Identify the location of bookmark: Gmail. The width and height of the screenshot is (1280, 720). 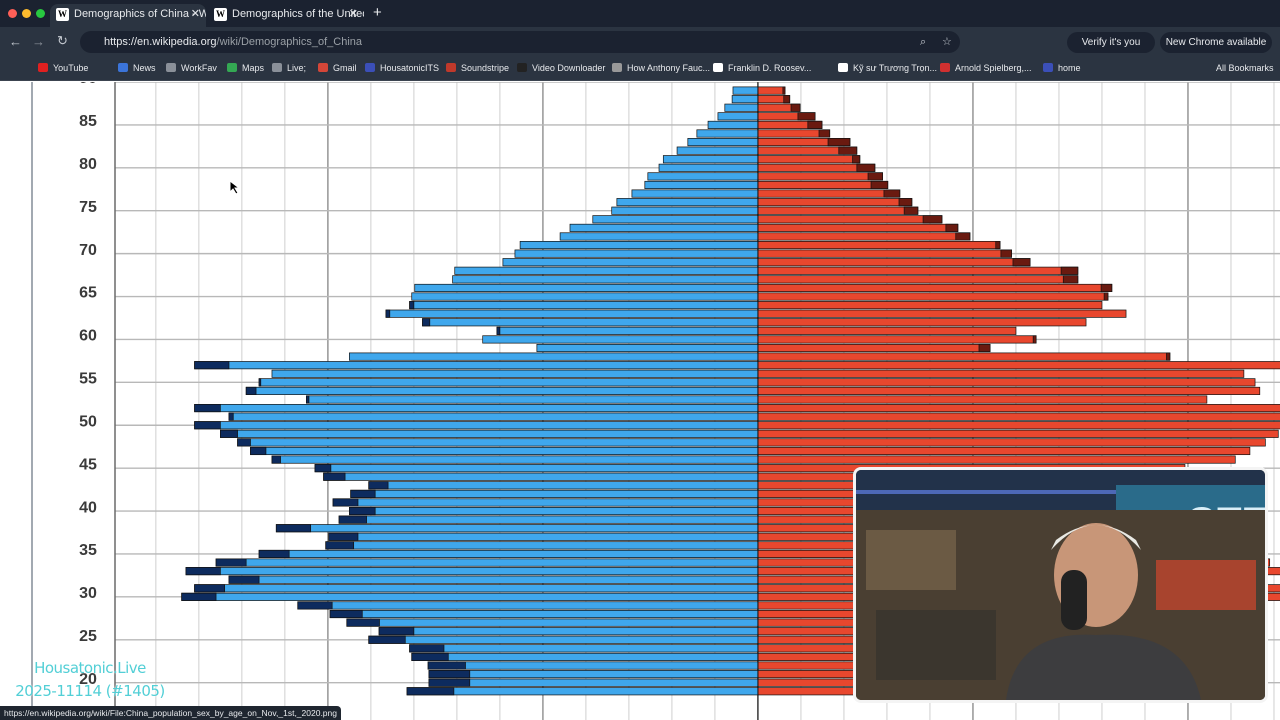
(337, 68).